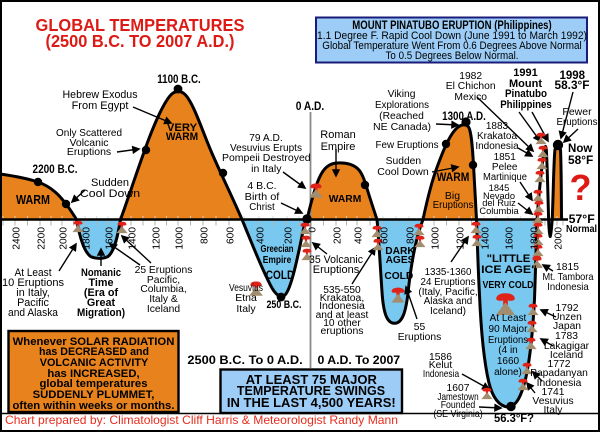 Image resolution: width=600 pixels, height=432 pixels. What do you see at coordinates (17, 238) in the screenshot?
I see `svg-text: 2400` at bounding box center [17, 238].